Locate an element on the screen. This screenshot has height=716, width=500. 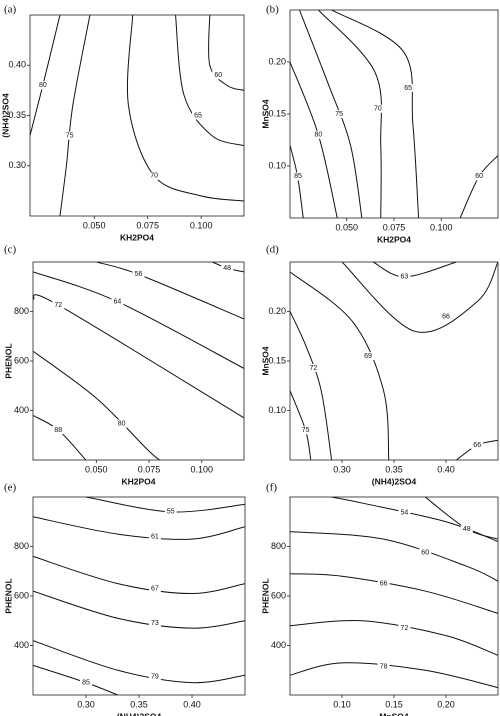
y-axis-label: (NH4)2SO4 is located at coordinates (5, 115).